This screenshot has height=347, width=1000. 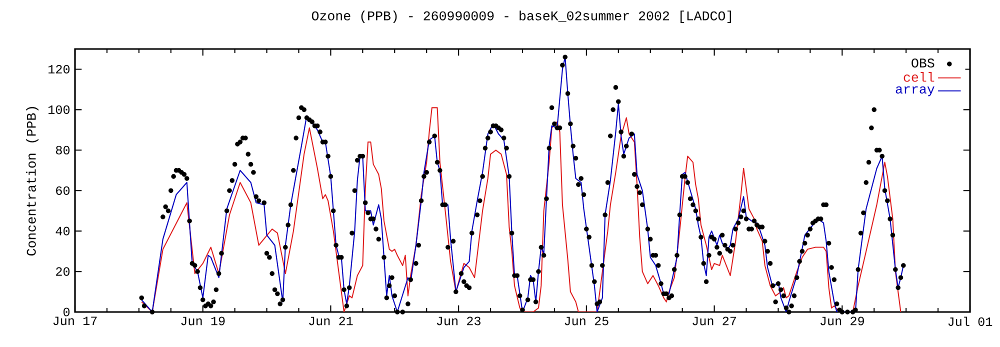 I want to click on y-tick-label: 0, so click(x=67, y=312).